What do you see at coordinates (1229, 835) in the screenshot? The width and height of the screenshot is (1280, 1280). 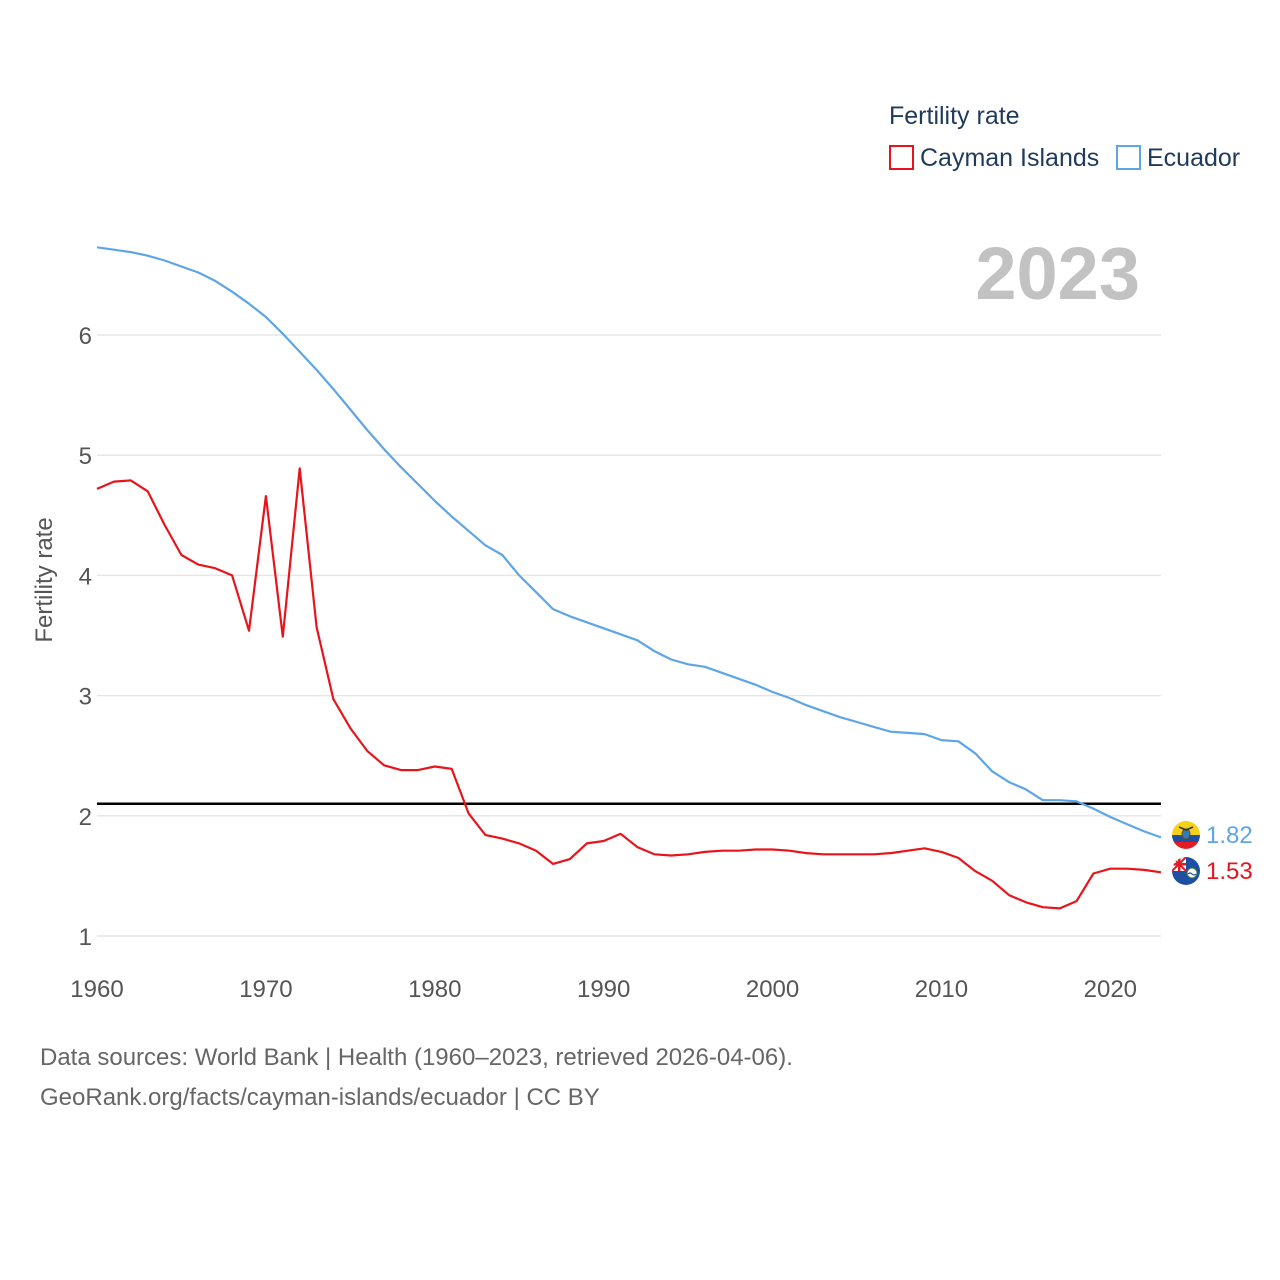 I see `end-value-ecuador: 1.82` at bounding box center [1229, 835].